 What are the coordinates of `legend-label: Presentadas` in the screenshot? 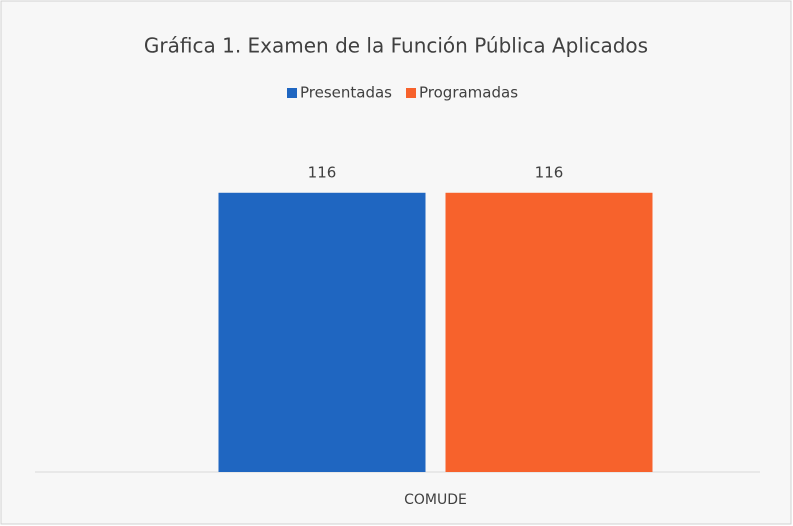 It's located at (346, 93).